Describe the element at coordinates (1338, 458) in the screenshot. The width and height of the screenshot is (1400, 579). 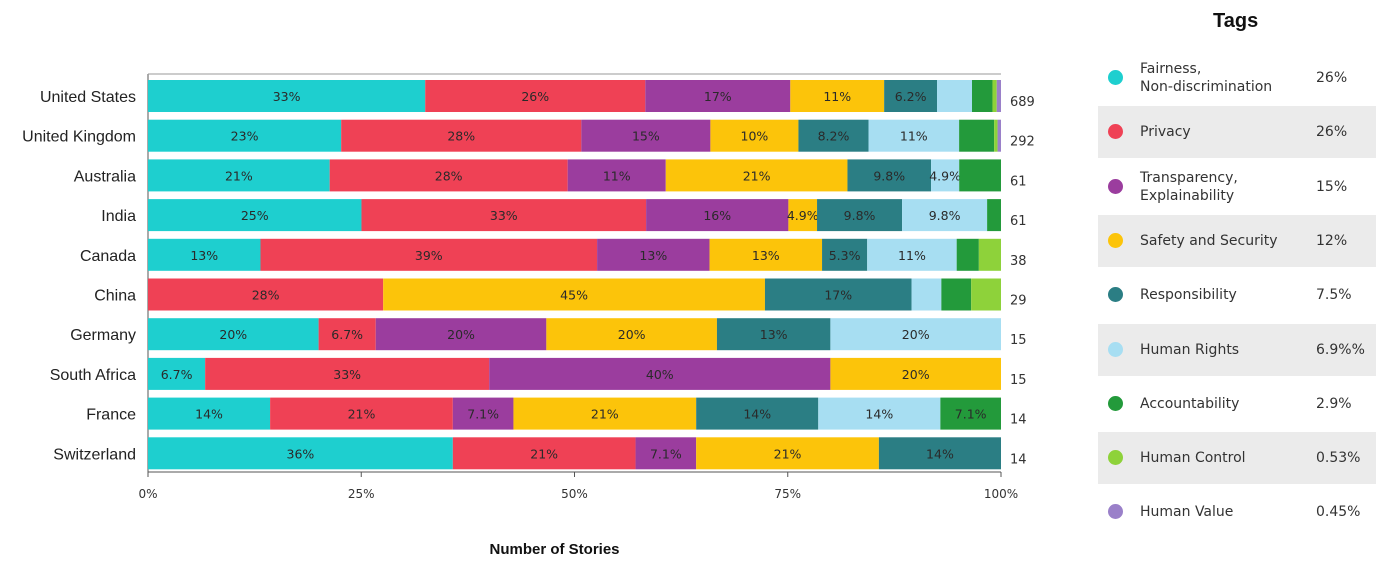
I see `legend-percentage: 0.53%` at that location.